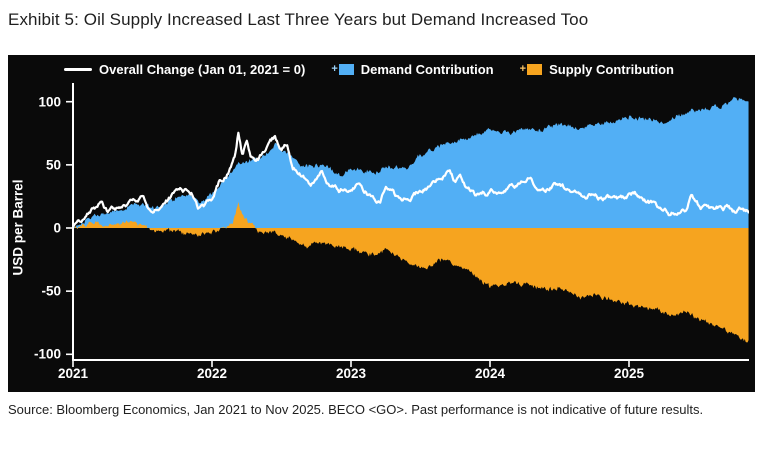 The width and height of the screenshot is (761, 449). I want to click on legend-item-supply: + Supply Contribution, so click(597, 69).